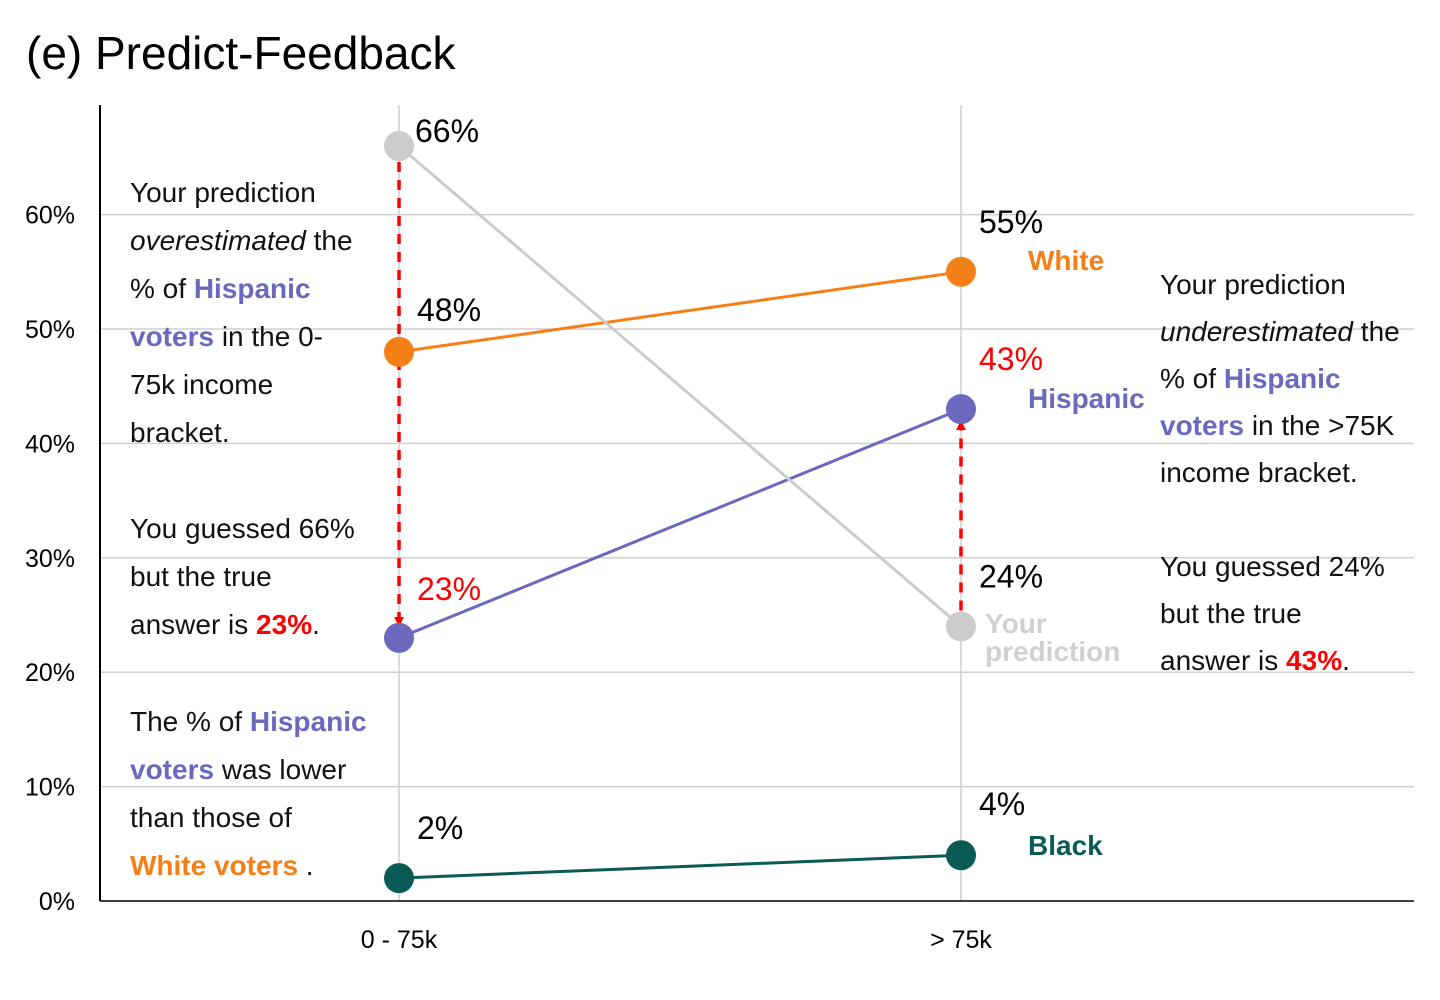  Describe the element at coordinates (1259, 472) in the screenshot. I see `annotation-line: income bracket.` at that location.